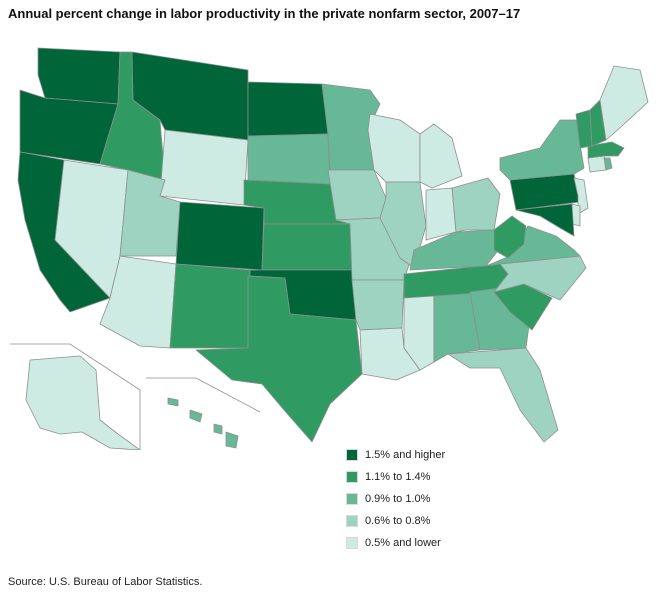  I want to click on state-nd, so click(288, 109).